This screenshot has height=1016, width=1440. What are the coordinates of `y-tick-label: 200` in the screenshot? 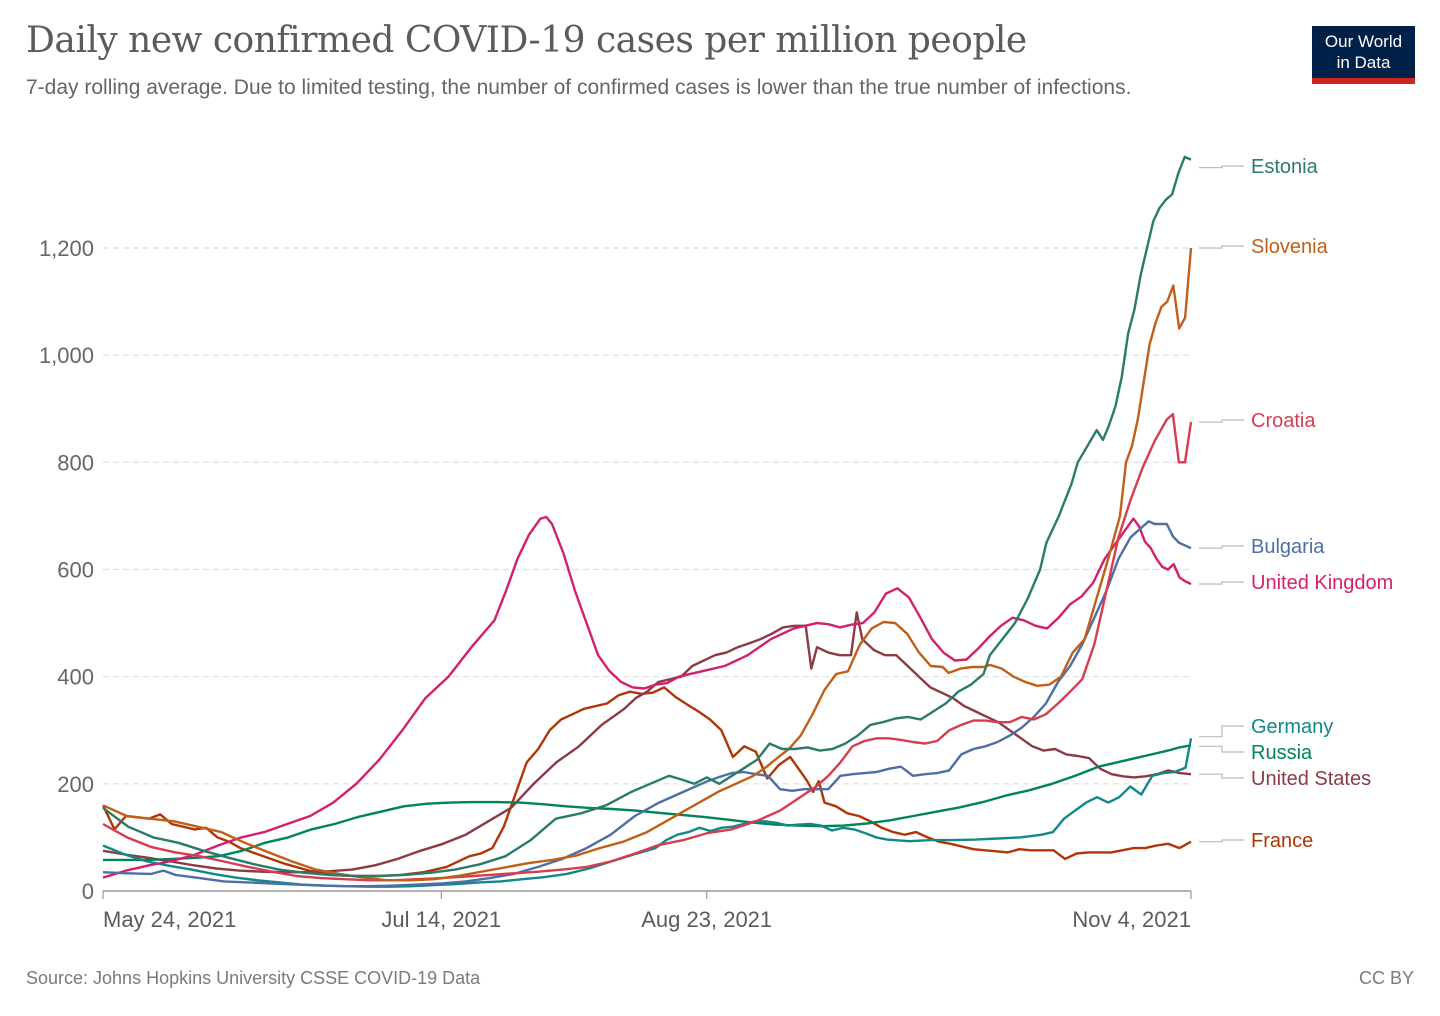 It's located at (75, 784).